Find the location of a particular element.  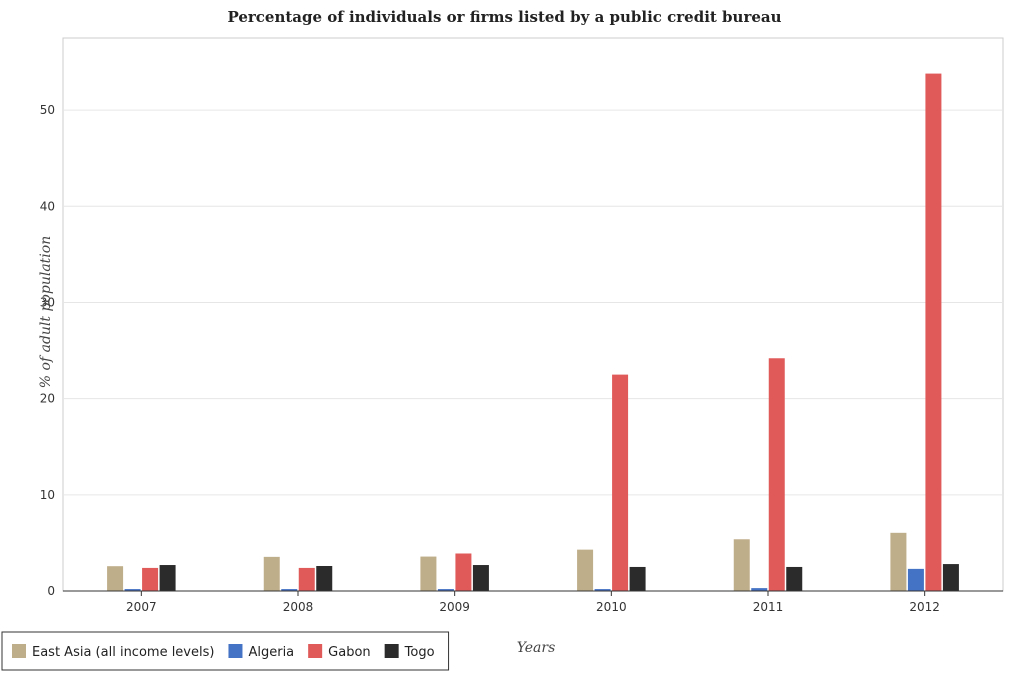

y-tick-label: 30 is located at coordinates (47, 302).